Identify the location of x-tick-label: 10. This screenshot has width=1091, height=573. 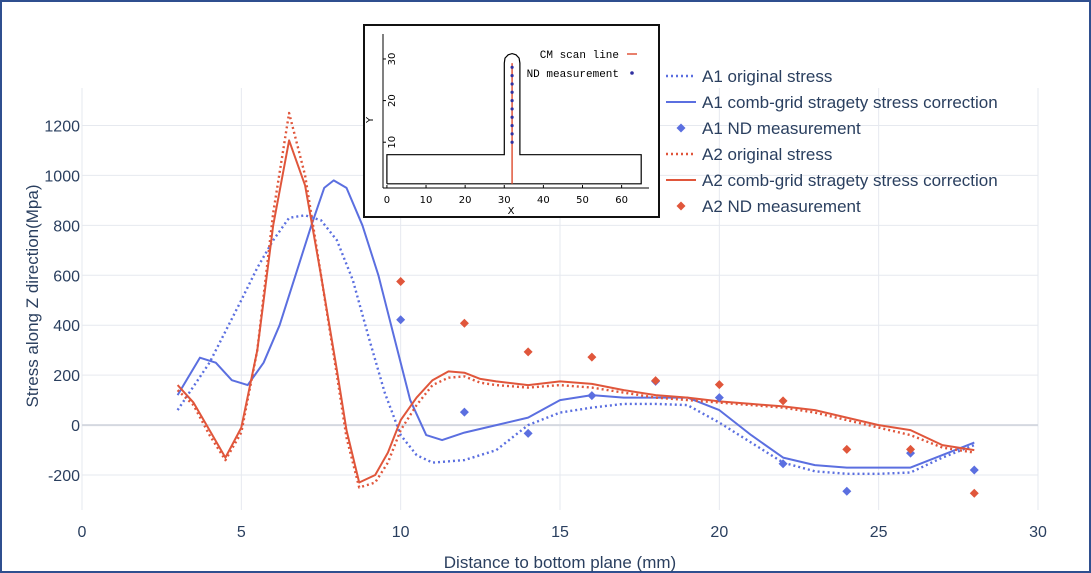
(401, 532).